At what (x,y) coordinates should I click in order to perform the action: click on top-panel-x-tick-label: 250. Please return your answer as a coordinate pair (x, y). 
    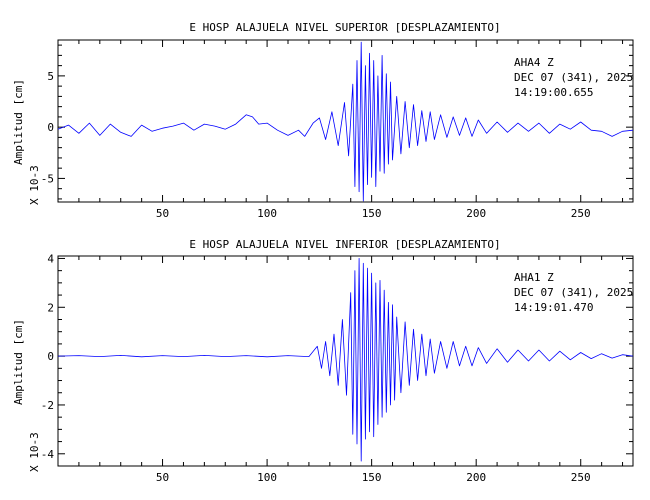
    Looking at the image, I should click on (581, 213).